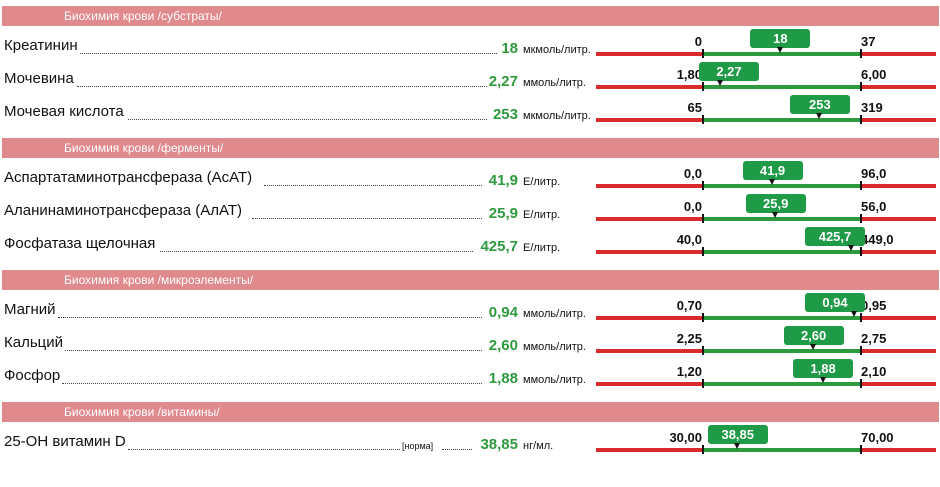 The image size is (940, 487). I want to click on result-value: 0,94, so click(503, 312).